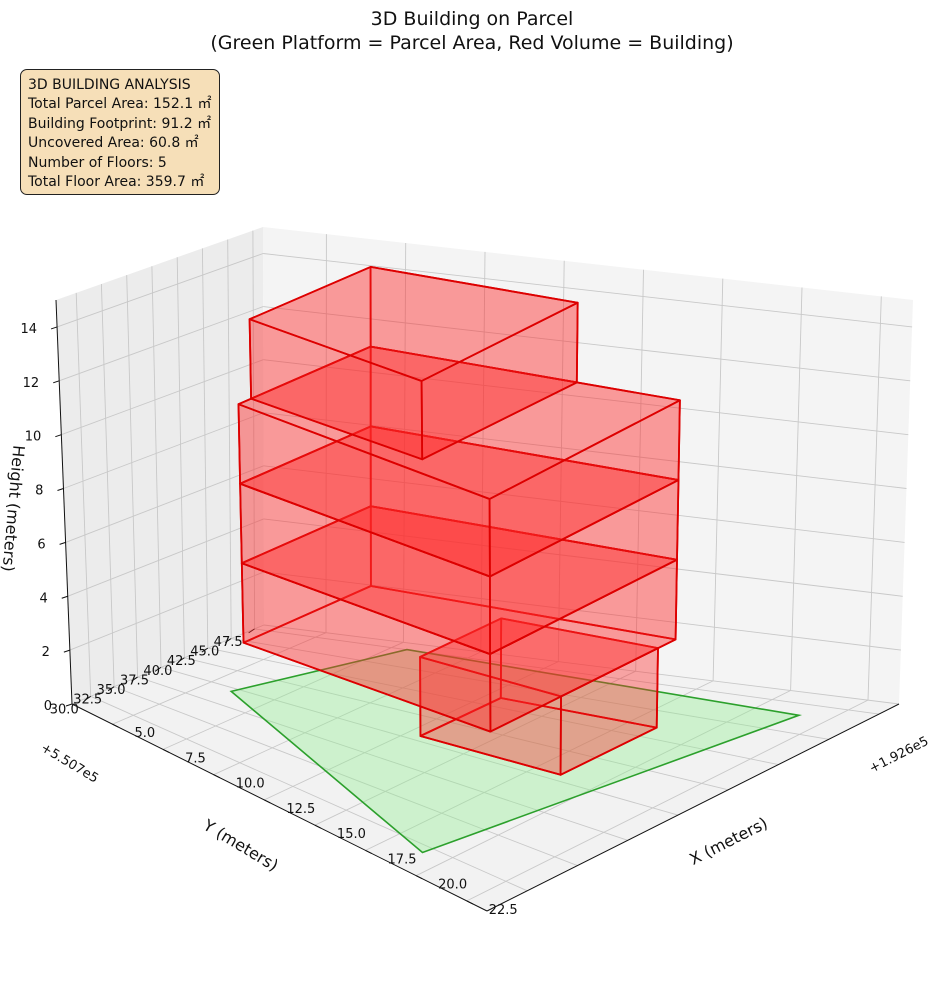  Describe the element at coordinates (351, 834) in the screenshot. I see `x-tick-label: 15.0` at that location.